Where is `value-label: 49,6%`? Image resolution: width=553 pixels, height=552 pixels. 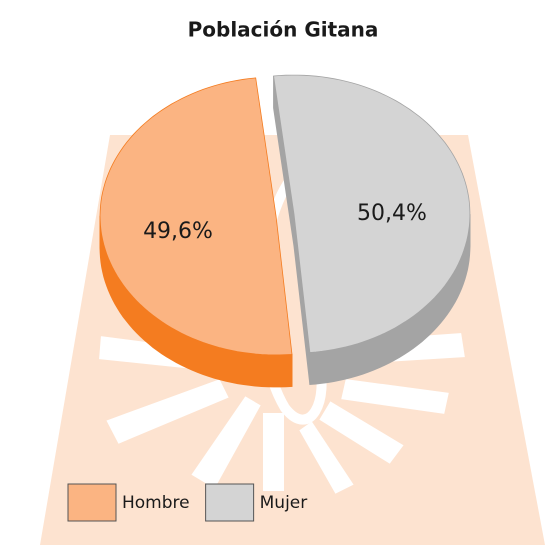
value-label: 49,6% is located at coordinates (178, 231).